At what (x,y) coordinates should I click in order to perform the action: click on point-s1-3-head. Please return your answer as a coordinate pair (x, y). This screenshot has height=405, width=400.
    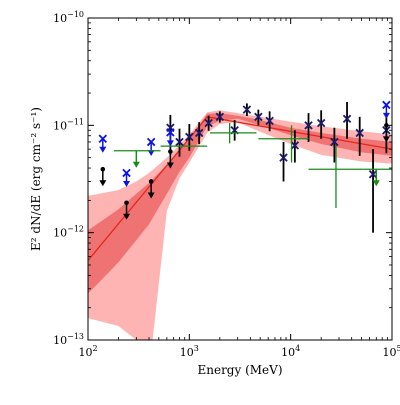
    Looking at the image, I should click on (170, 143).